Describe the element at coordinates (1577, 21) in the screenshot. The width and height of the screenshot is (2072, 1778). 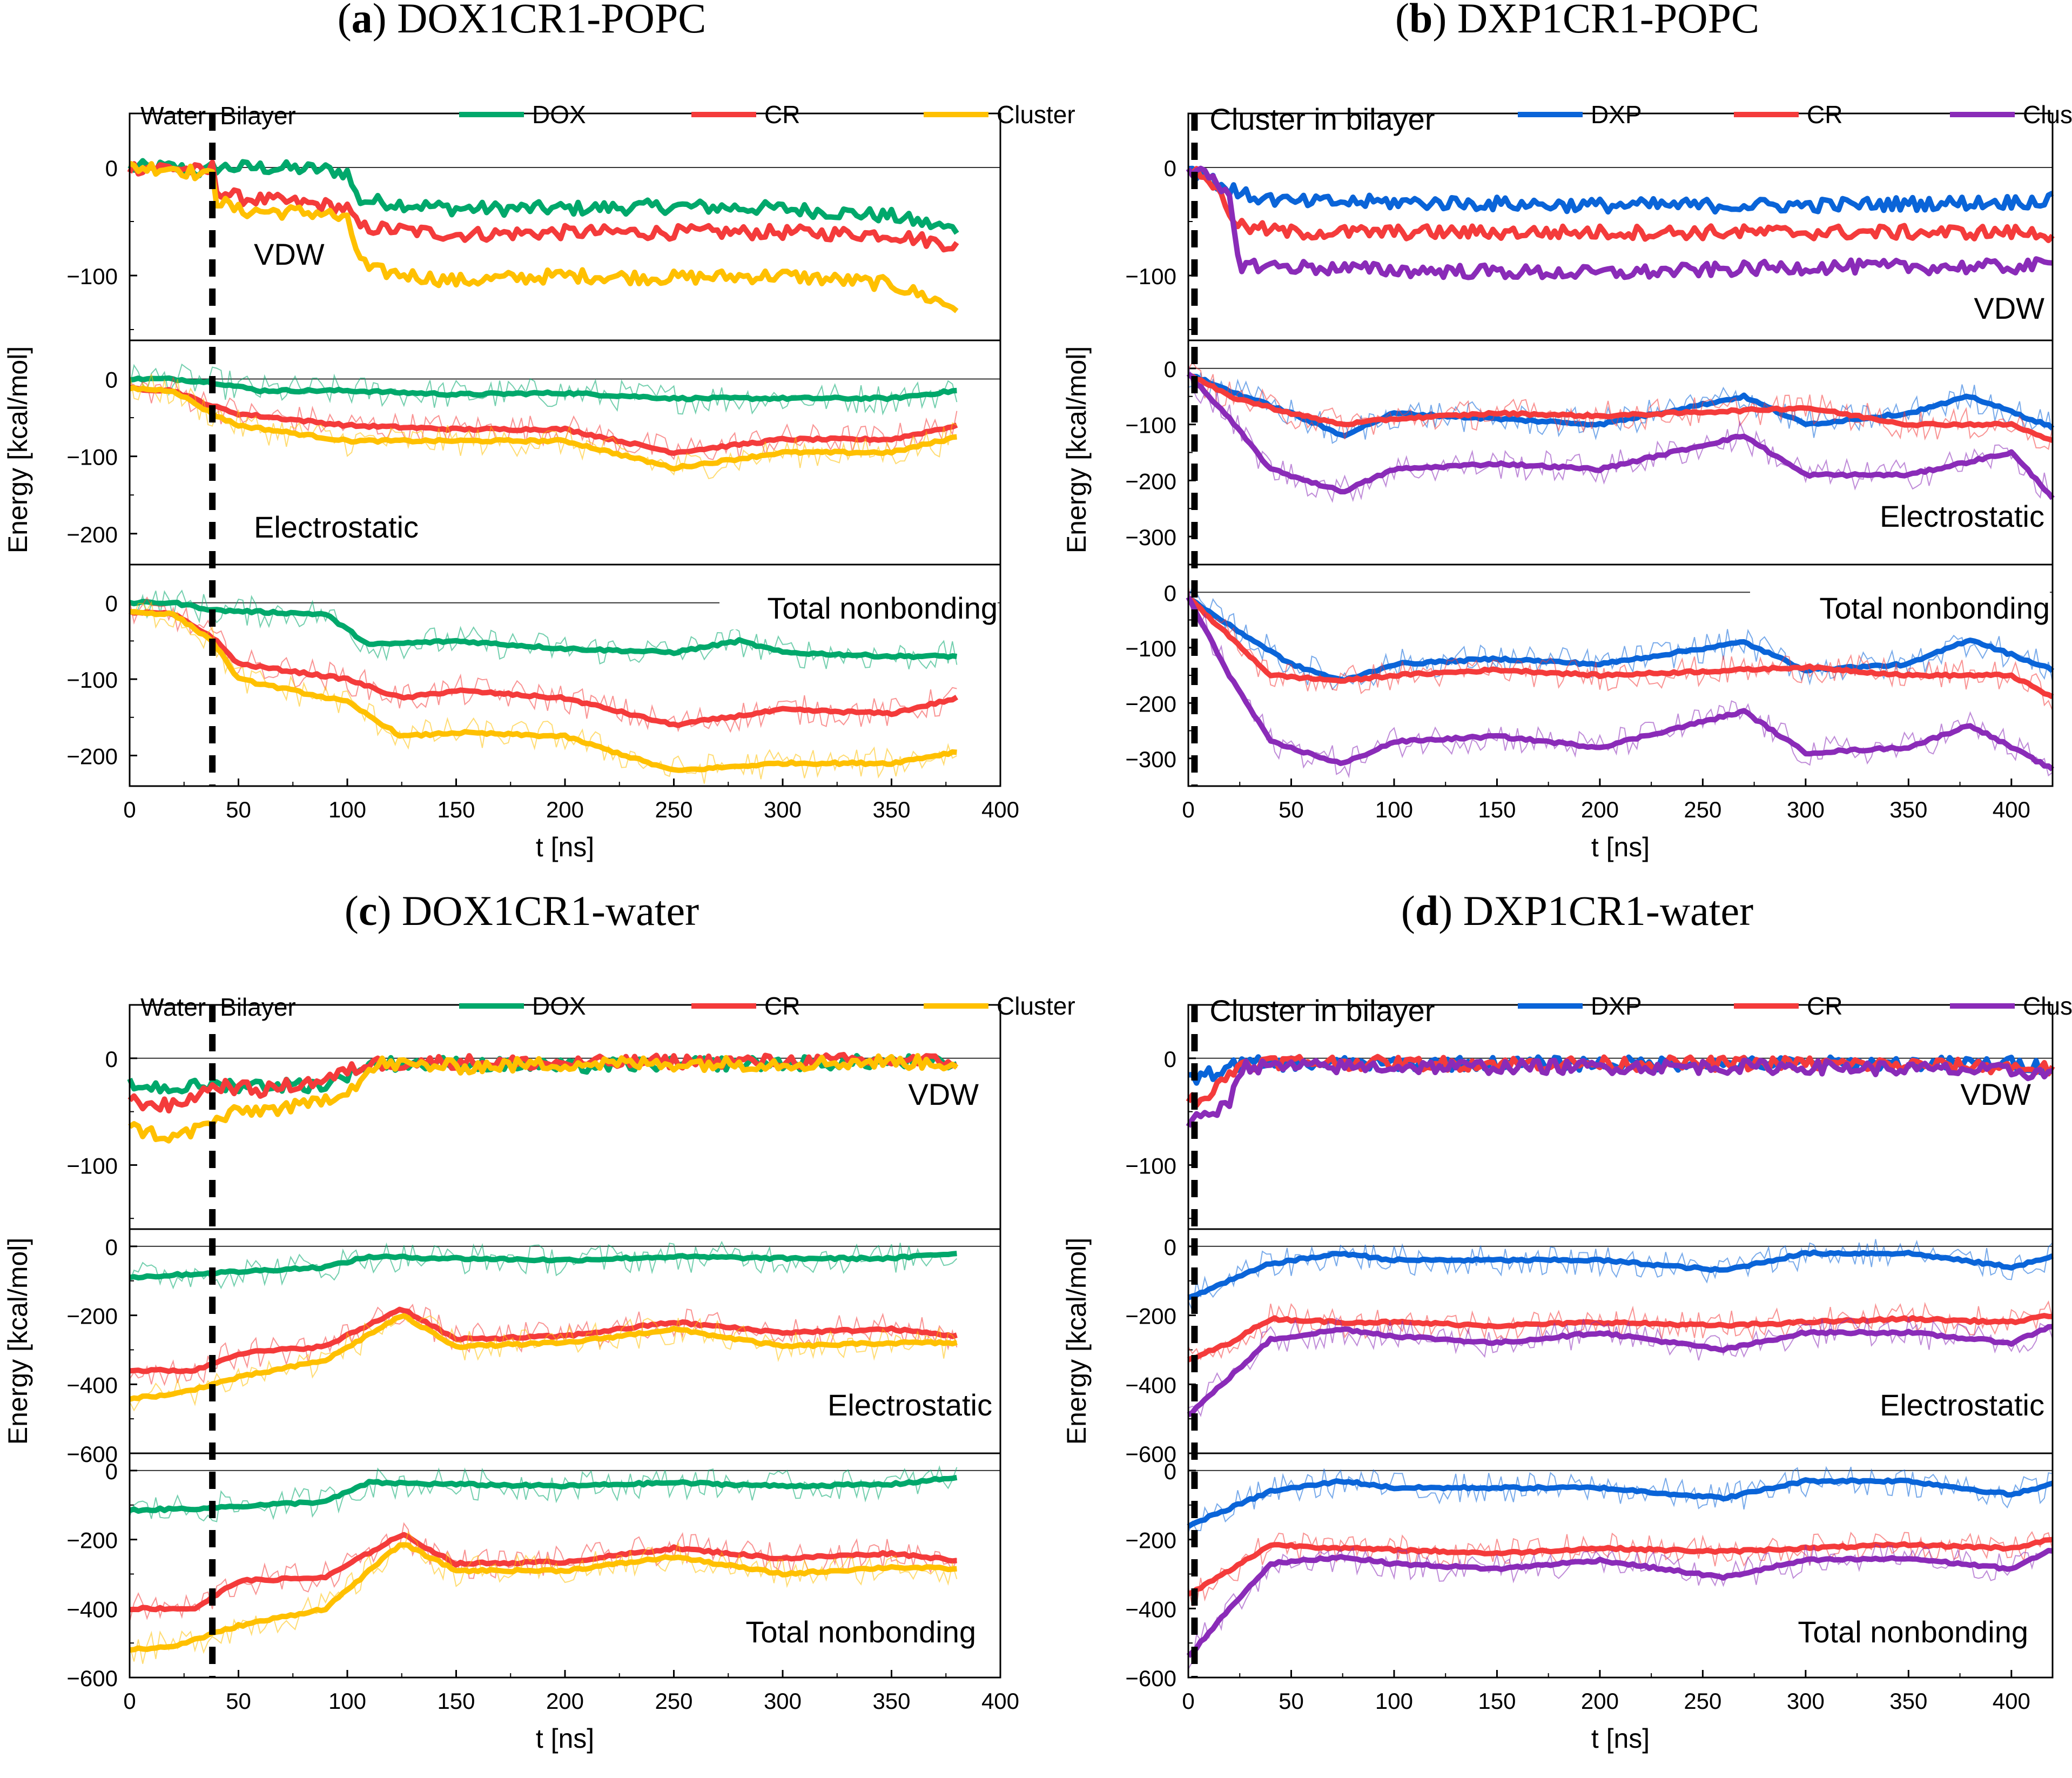
I see `panel-title: (b) DXP1CR1-POPC` at that location.